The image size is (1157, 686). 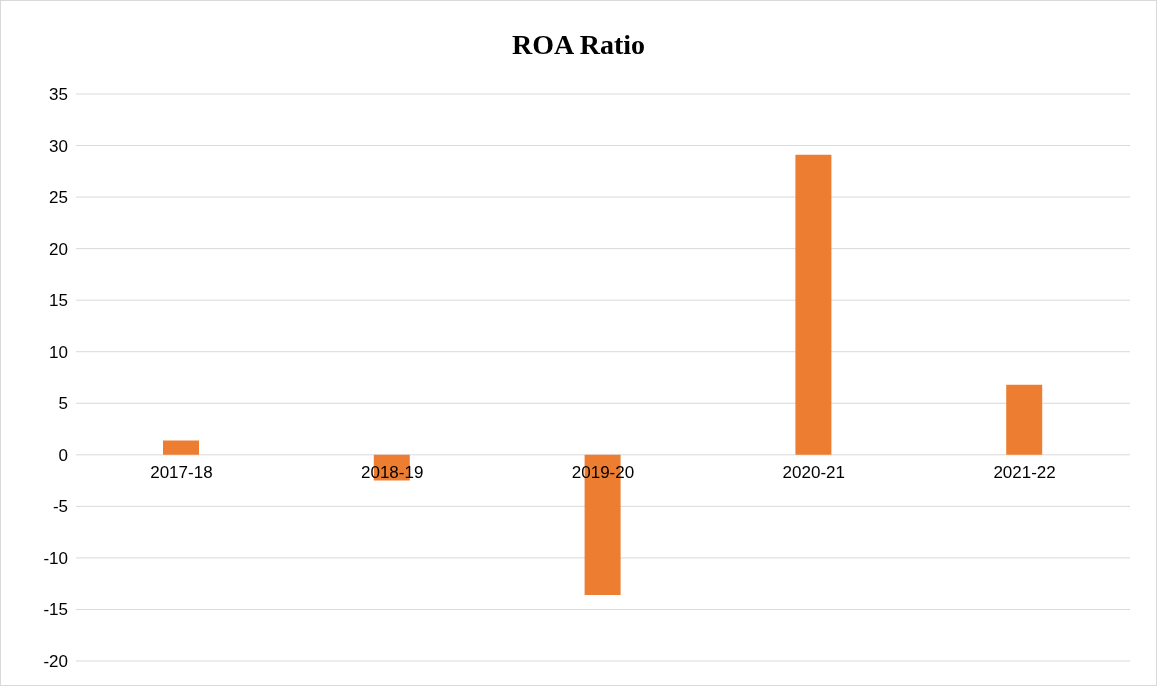 I want to click on y-tick-label: -5, so click(x=60, y=507).